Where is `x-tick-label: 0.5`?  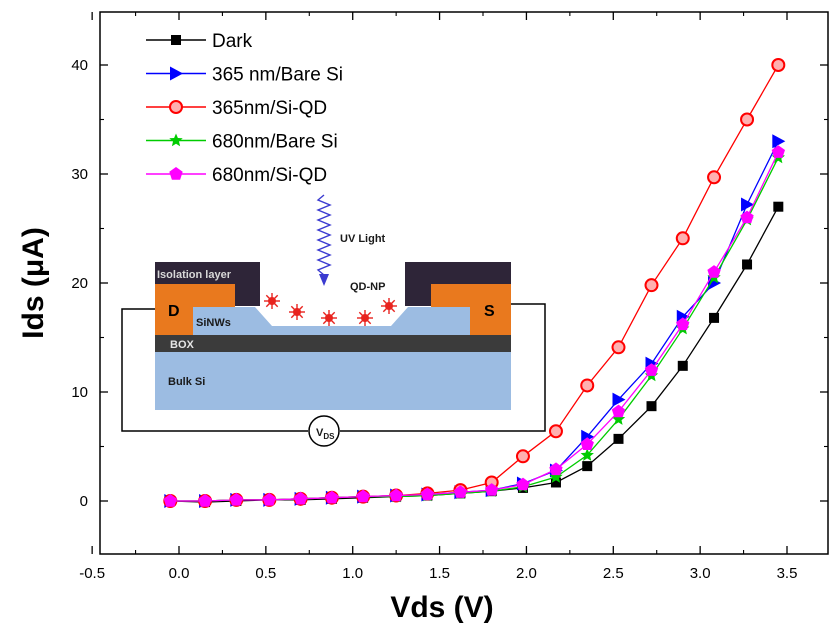
x-tick-label: 0.5 is located at coordinates (265, 573).